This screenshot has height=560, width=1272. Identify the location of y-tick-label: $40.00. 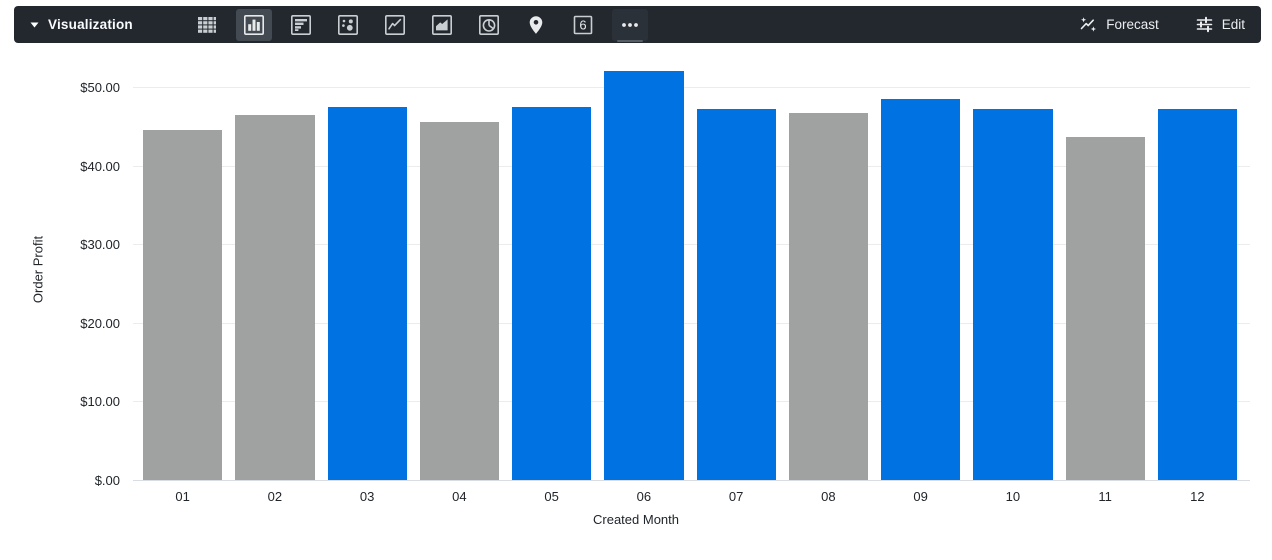
(100, 166).